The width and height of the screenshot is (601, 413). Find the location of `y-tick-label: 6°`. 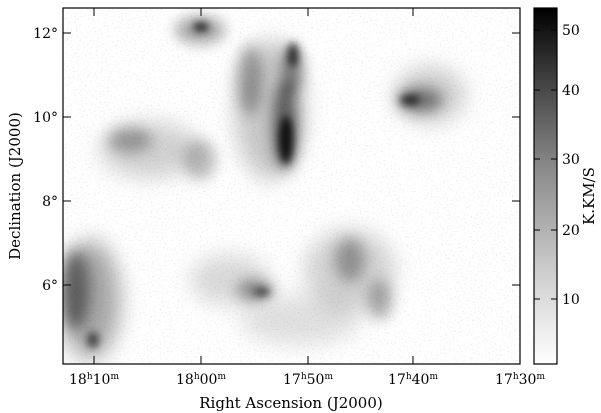

y-tick-label: 6° is located at coordinates (50, 286).